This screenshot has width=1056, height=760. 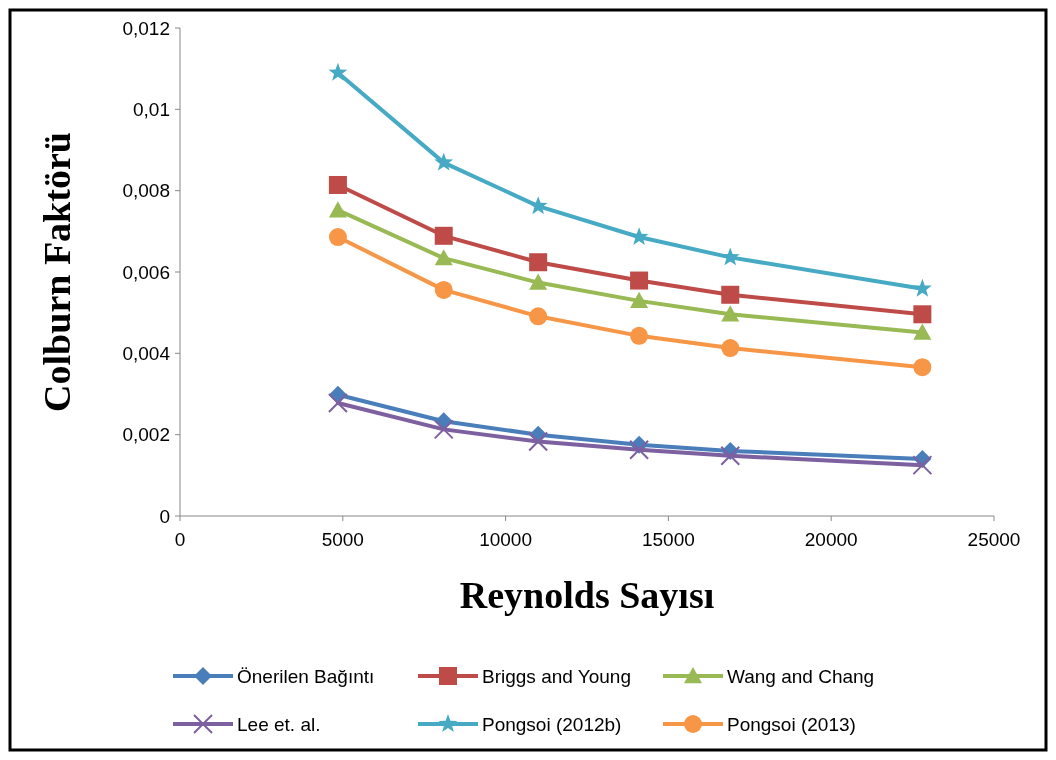 I want to click on y-tick-label: 0,008, so click(x=146, y=191).